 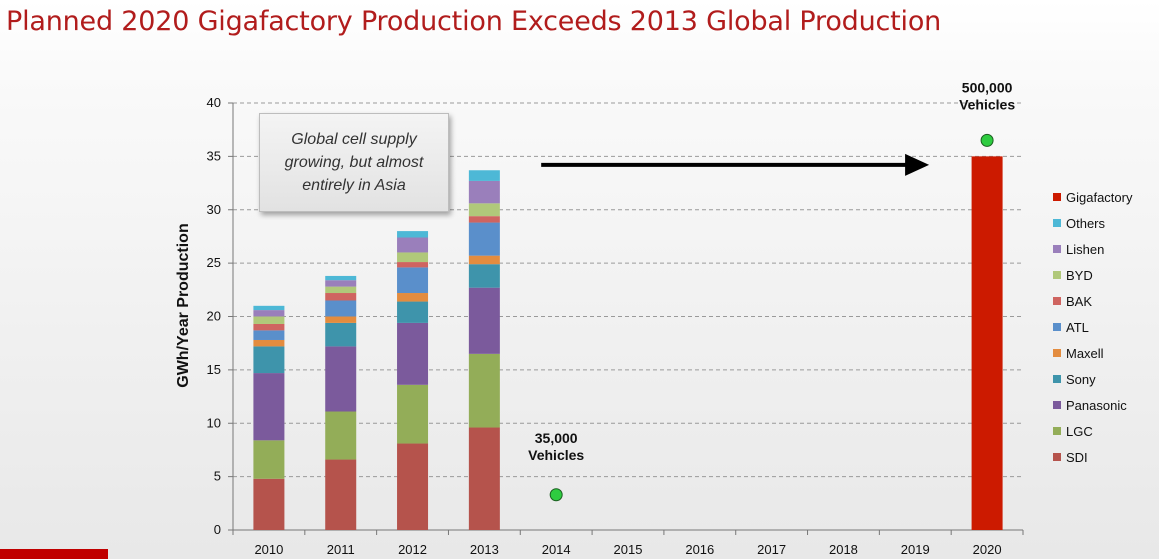 I want to click on legend-swatch-panasonic, so click(x=1057, y=405).